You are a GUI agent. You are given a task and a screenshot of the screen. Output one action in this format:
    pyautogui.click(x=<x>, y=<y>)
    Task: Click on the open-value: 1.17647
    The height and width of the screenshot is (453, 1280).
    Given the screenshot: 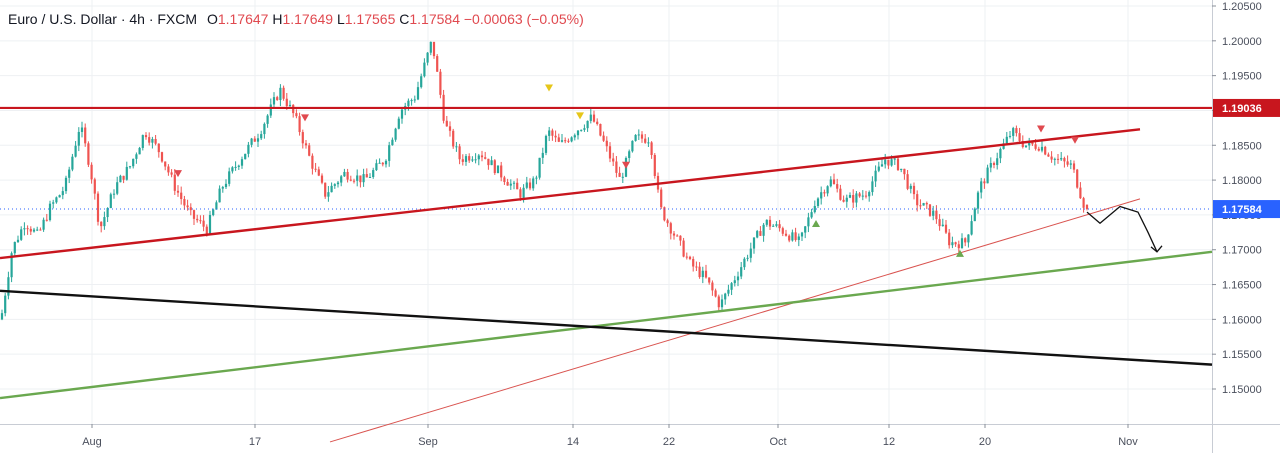 What is the action you would take?
    pyautogui.click(x=243, y=19)
    